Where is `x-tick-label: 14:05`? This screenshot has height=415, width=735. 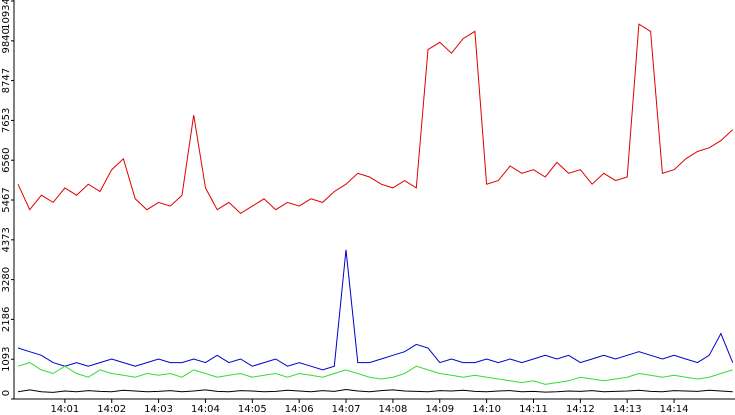 x-tick-label: 14:05 is located at coordinates (252, 409).